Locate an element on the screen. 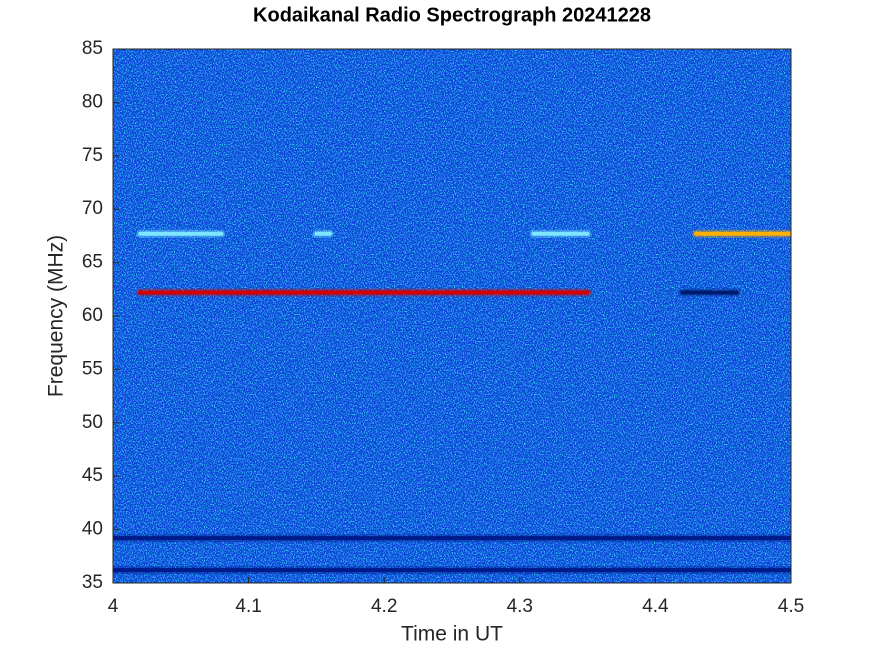 This screenshot has width=874, height=655. x-tick-label: 4.2 is located at coordinates (384, 606).